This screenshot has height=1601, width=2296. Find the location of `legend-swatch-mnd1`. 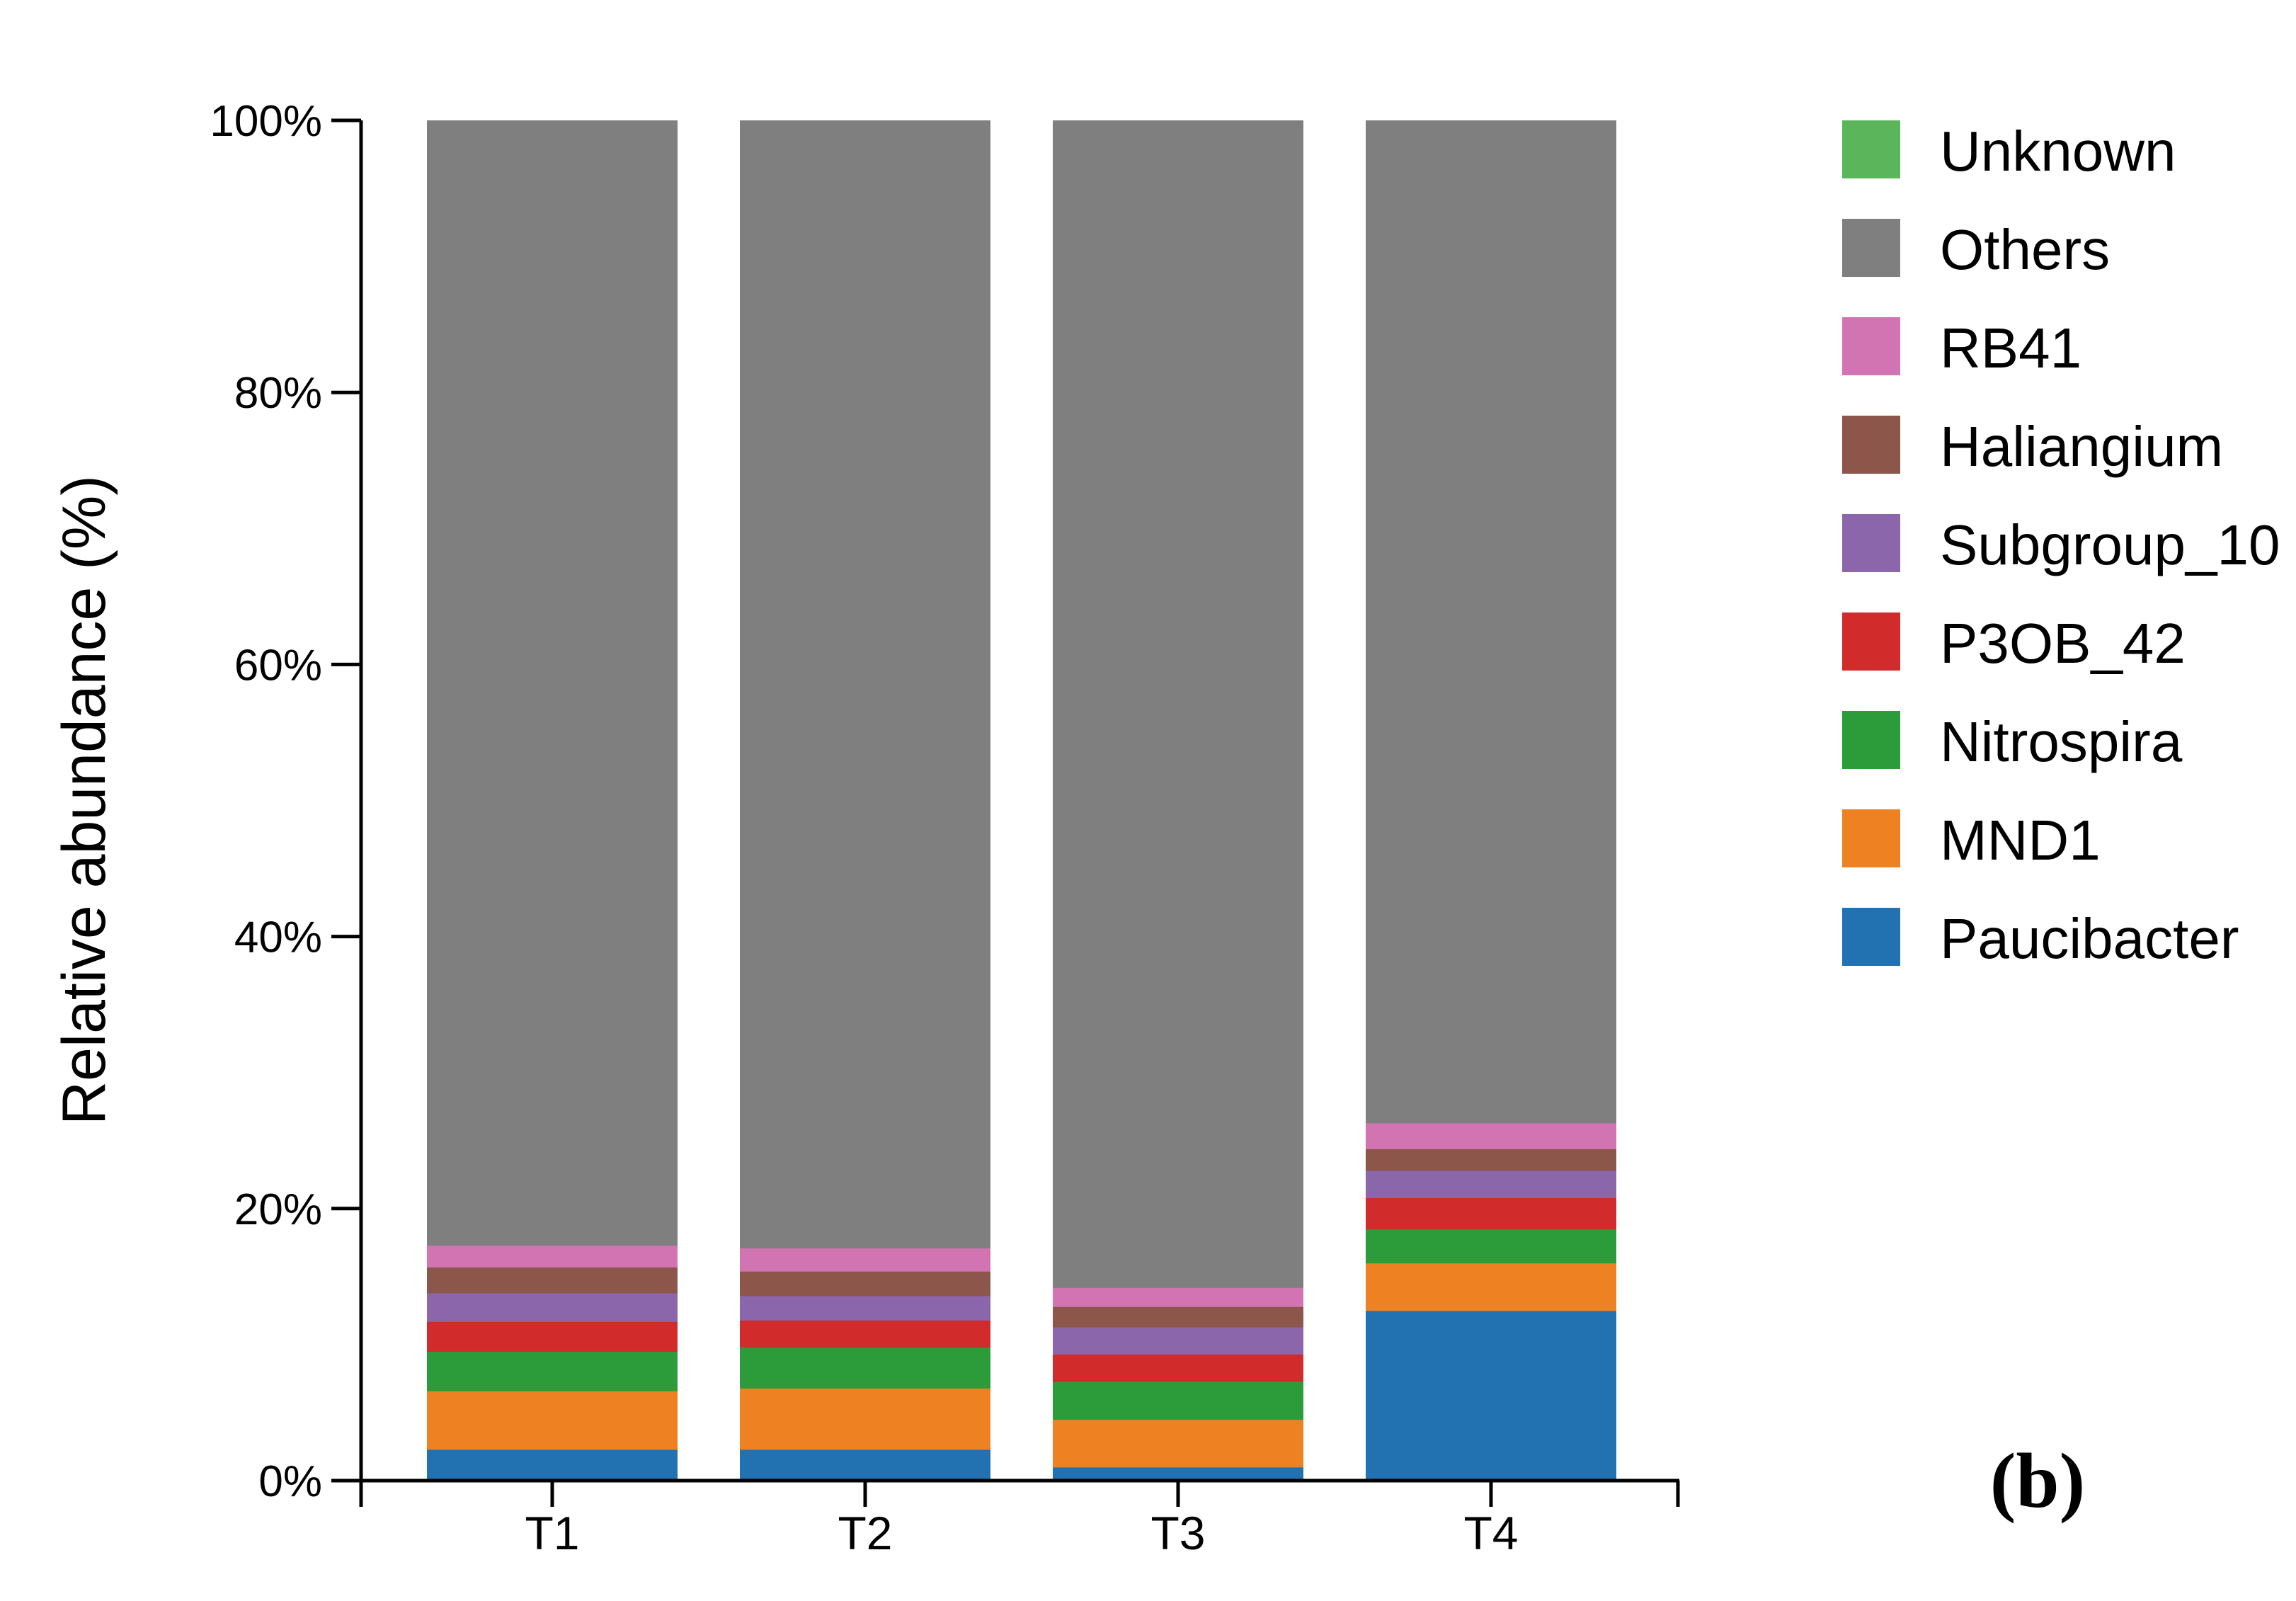

legend-swatch-mnd1 is located at coordinates (1871, 838).